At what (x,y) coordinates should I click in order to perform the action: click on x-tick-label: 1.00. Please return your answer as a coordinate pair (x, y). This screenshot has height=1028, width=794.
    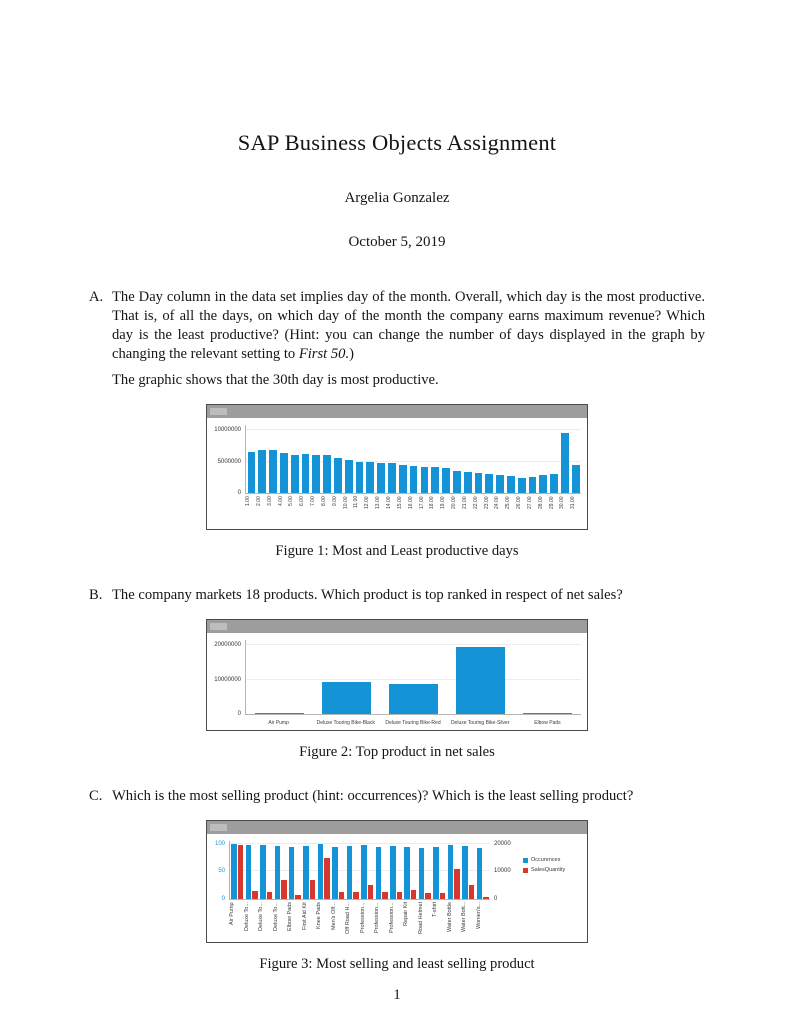
    Looking at the image, I should click on (248, 501).